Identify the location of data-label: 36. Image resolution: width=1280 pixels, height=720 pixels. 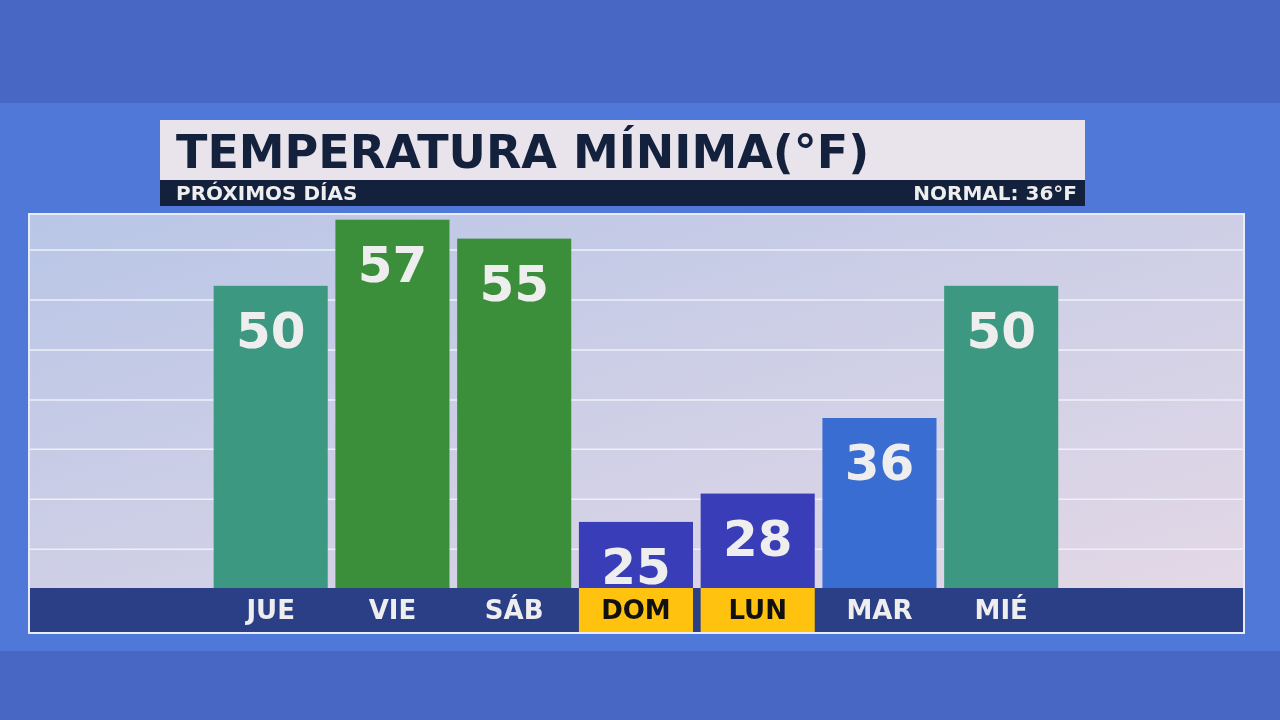
(879, 463).